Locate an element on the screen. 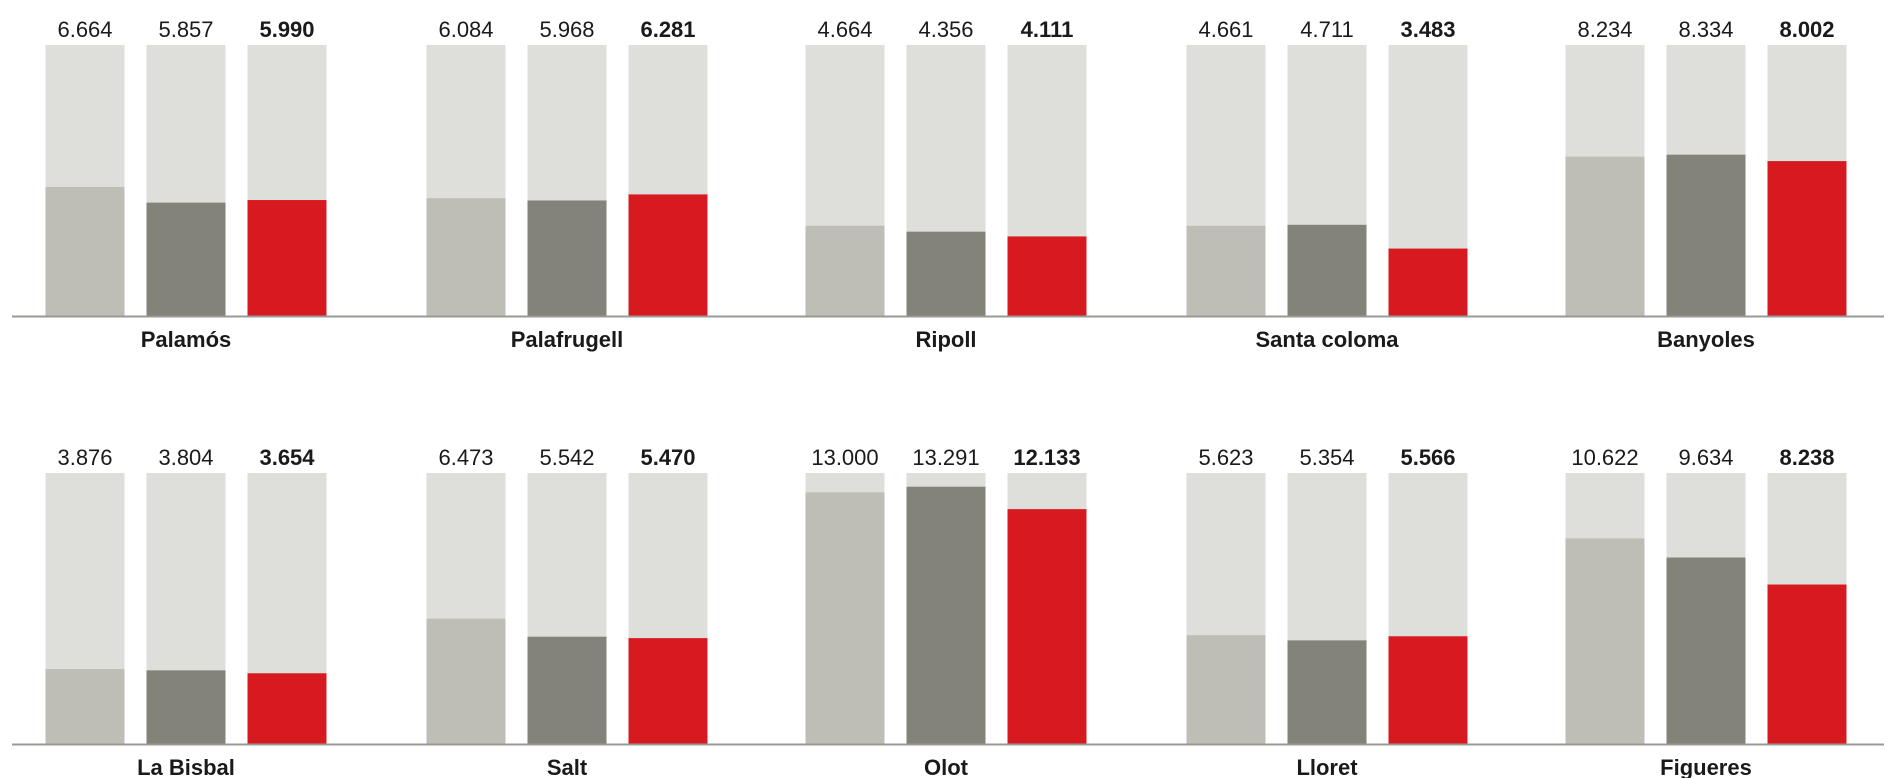 The image size is (1890, 778). group-label-ripoll: Ripoll is located at coordinates (945, 339).